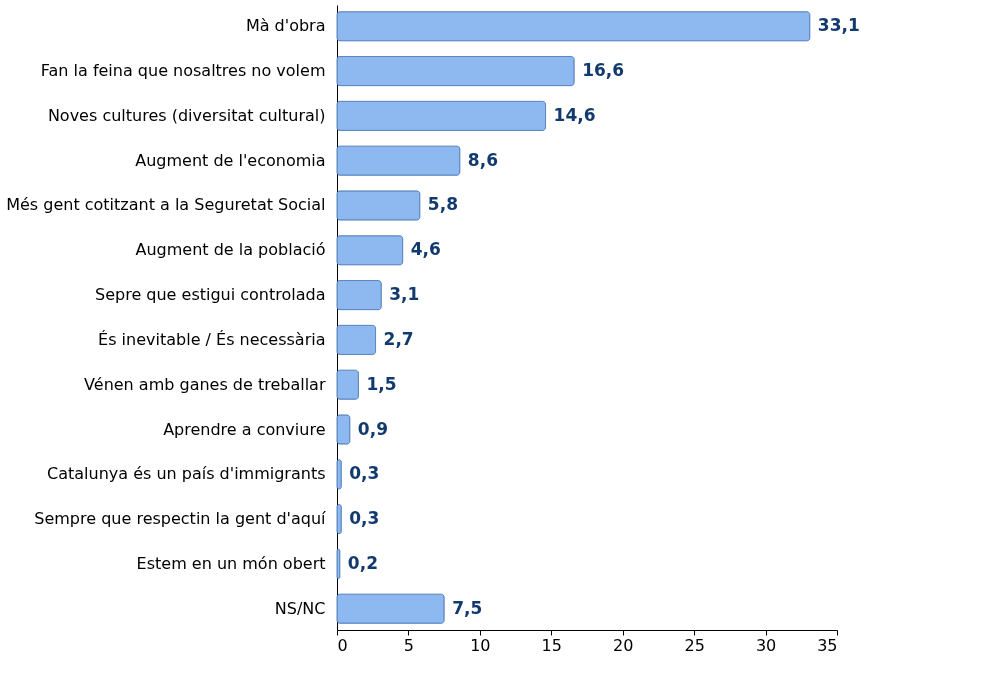  Describe the element at coordinates (480, 645) in the screenshot. I see `x-tick-label: 10` at that location.